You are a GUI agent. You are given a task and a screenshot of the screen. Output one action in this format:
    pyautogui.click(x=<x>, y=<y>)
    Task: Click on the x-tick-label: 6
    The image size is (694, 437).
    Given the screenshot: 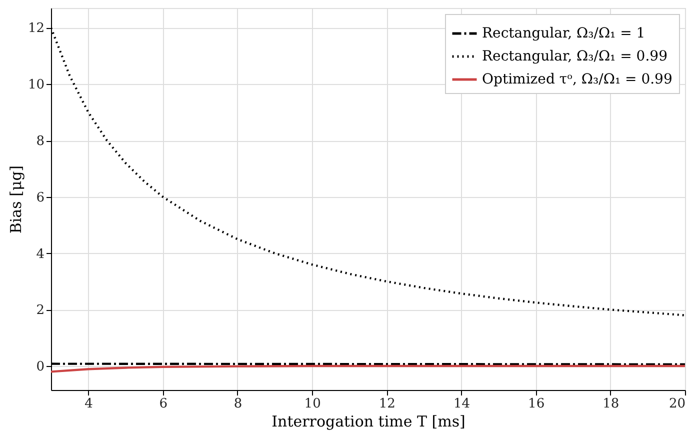 What is the action you would take?
    pyautogui.click(x=163, y=404)
    